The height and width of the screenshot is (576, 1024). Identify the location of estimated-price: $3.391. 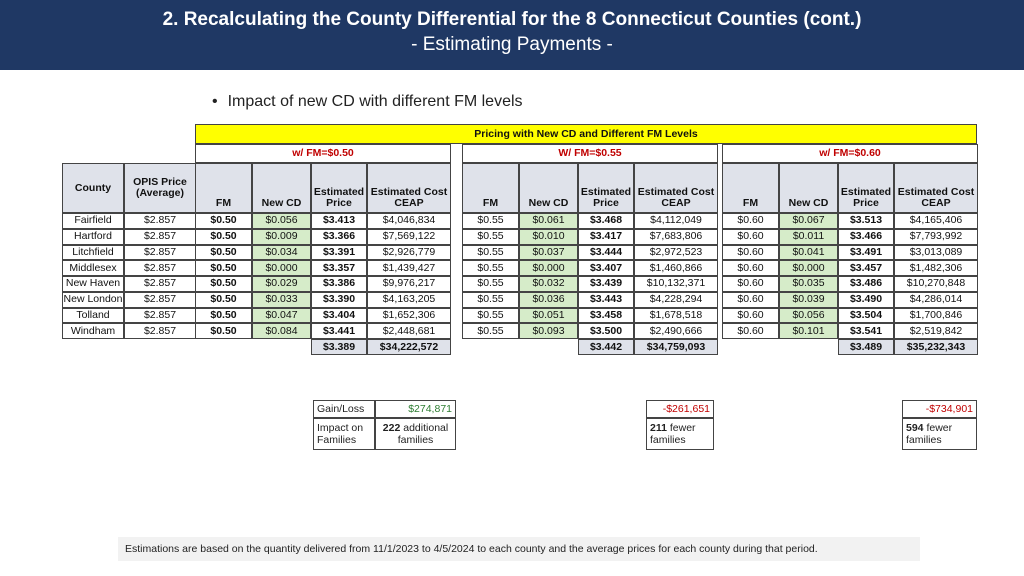
(339, 252).